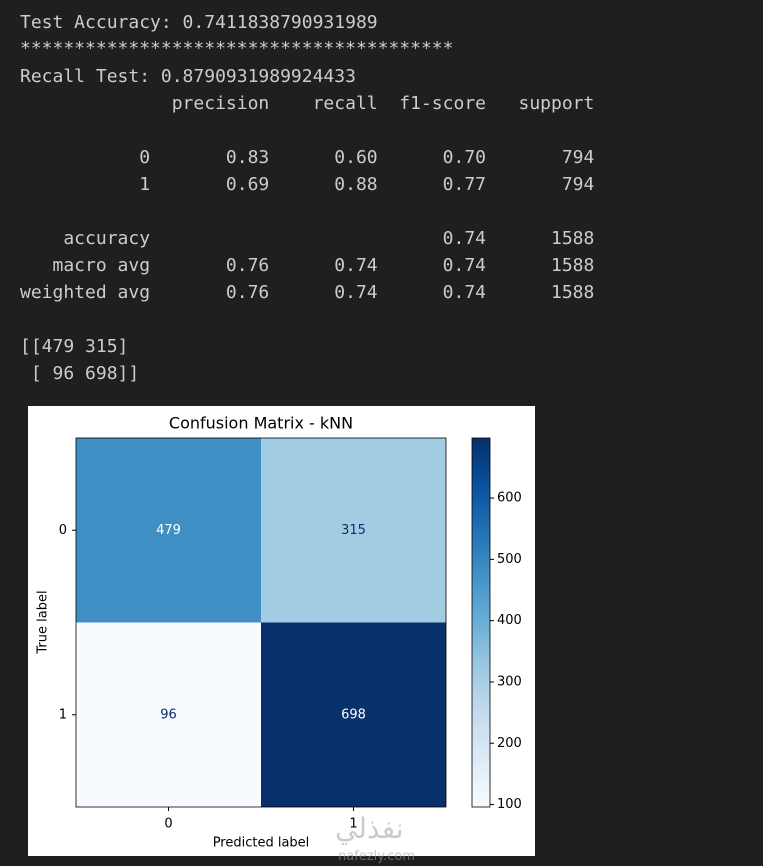 The width and height of the screenshot is (763, 866). Describe the element at coordinates (369, 828) in the screenshot. I see `watermark: نفذلي` at that location.